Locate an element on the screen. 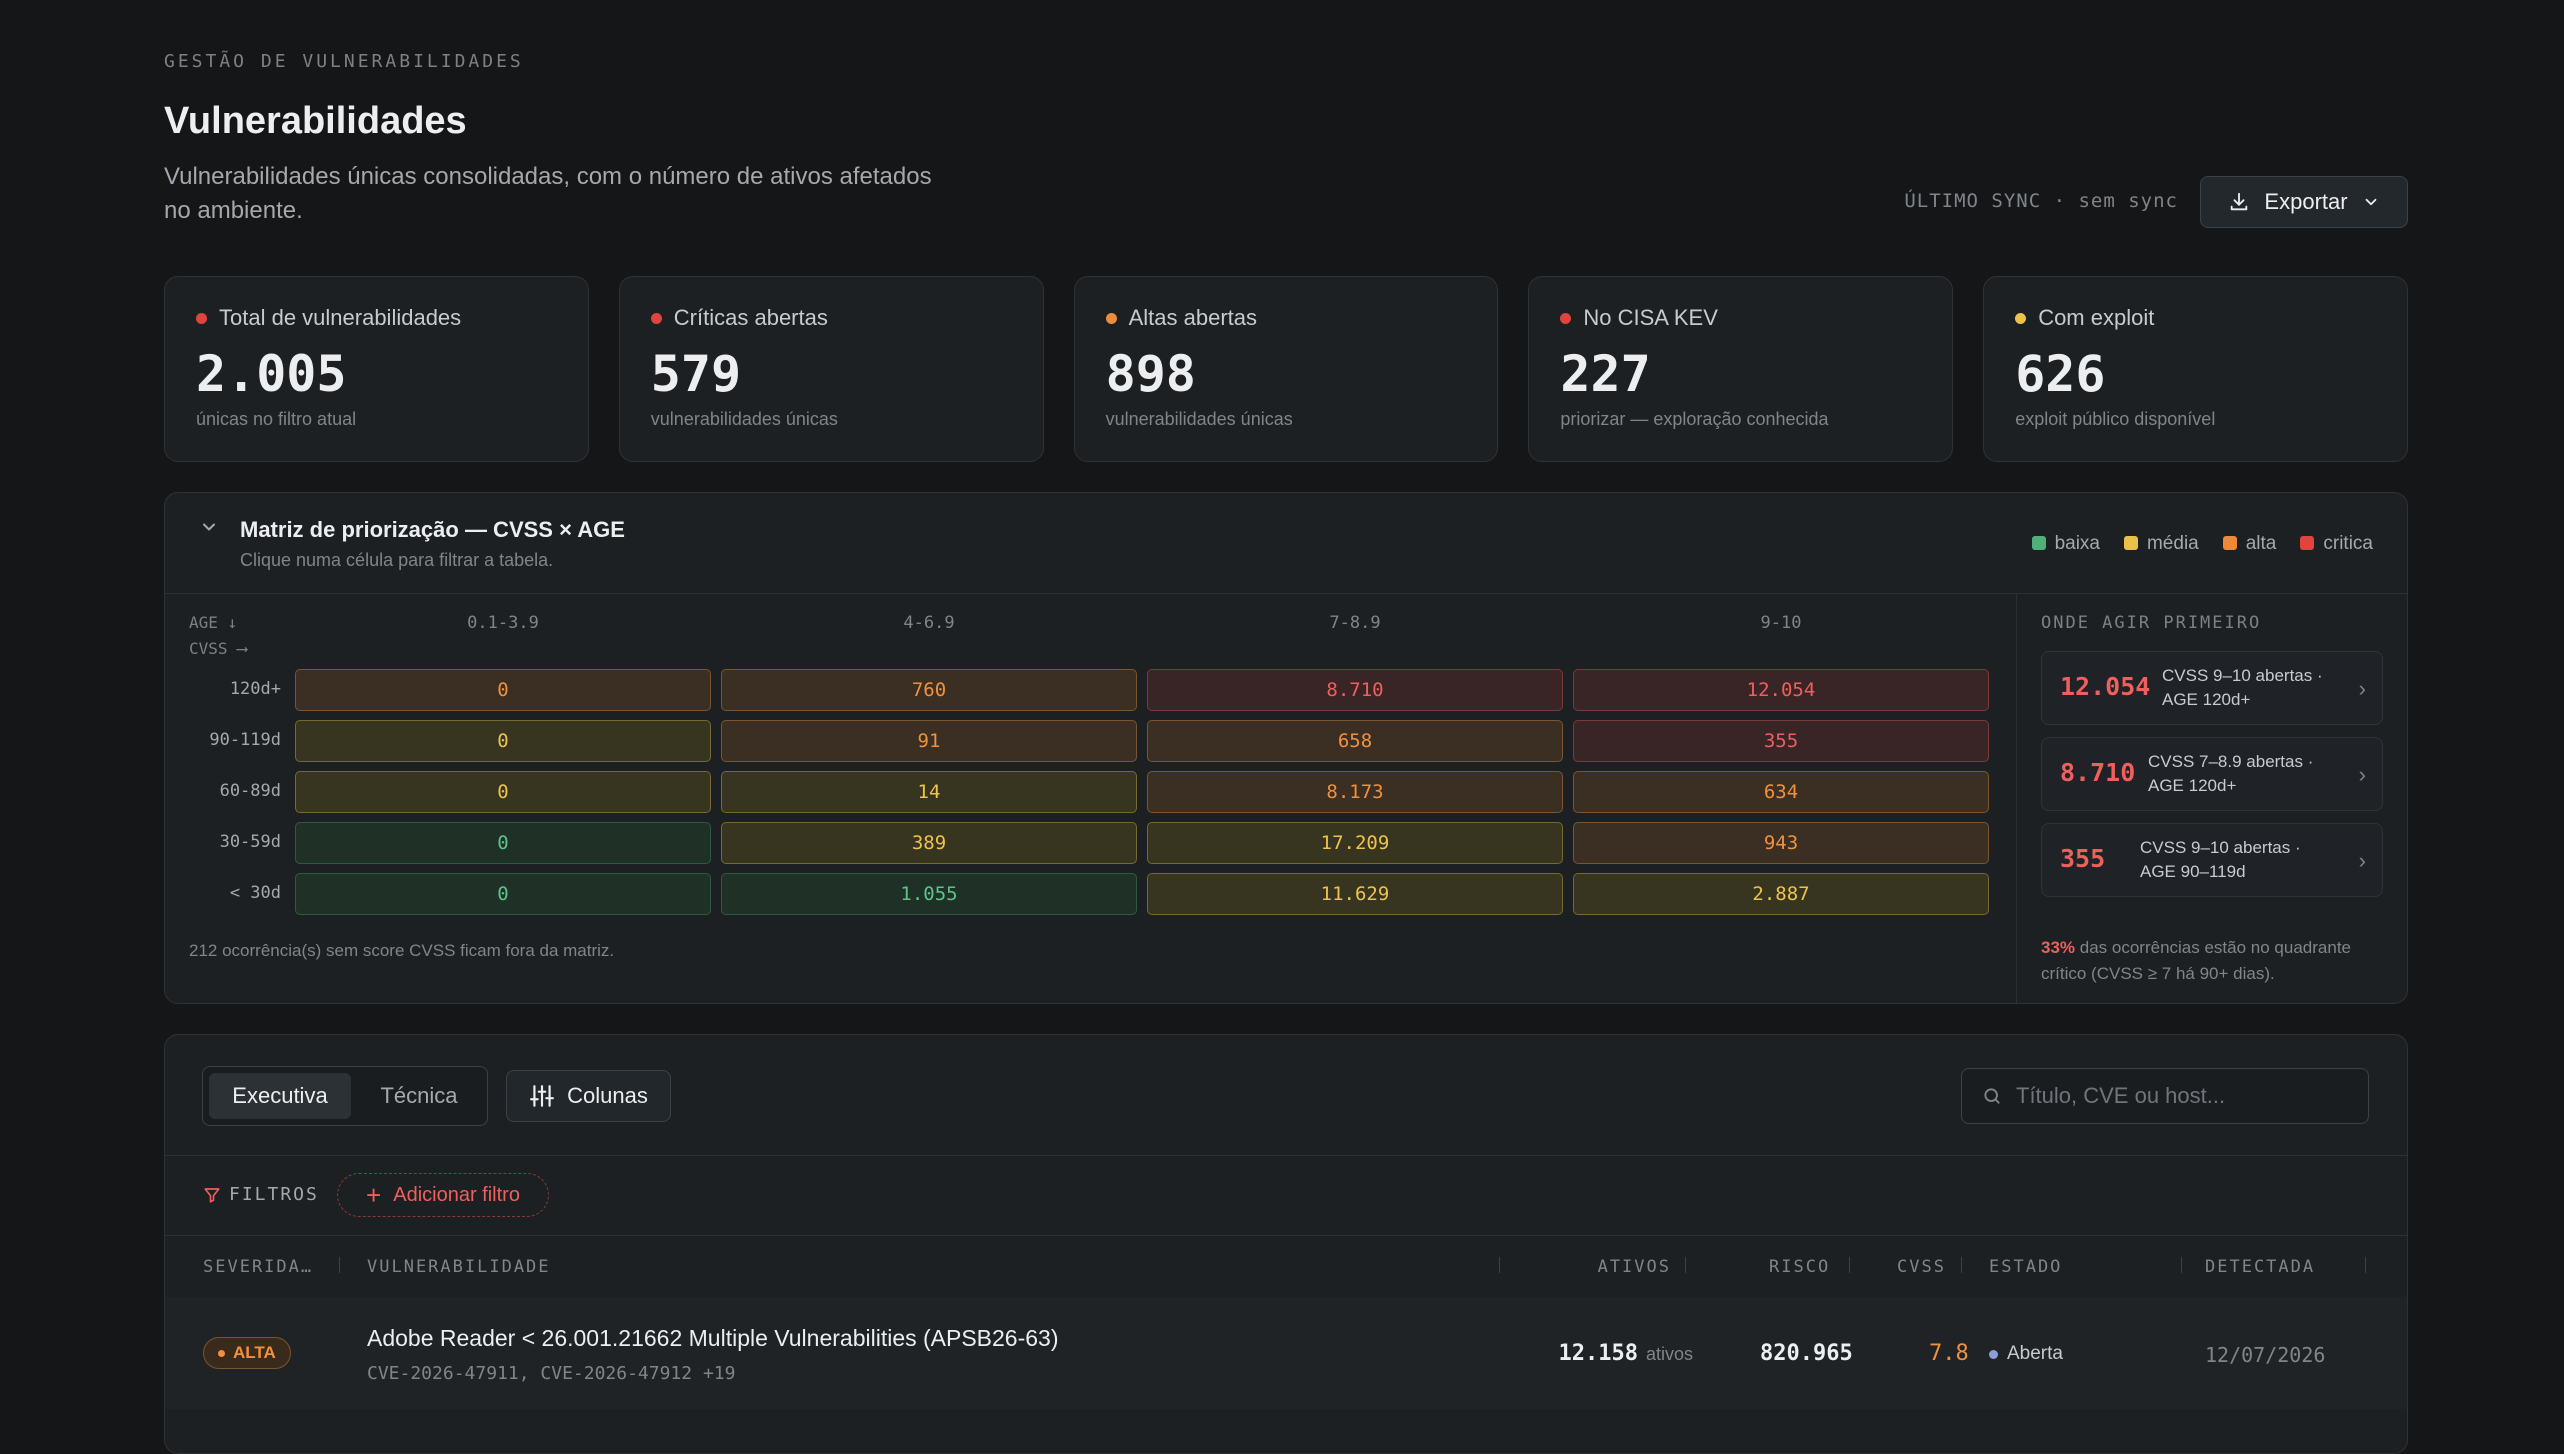 Image resolution: width=2564 pixels, height=1454 pixels. matrix-cell: 12.054 is located at coordinates (1781, 690).